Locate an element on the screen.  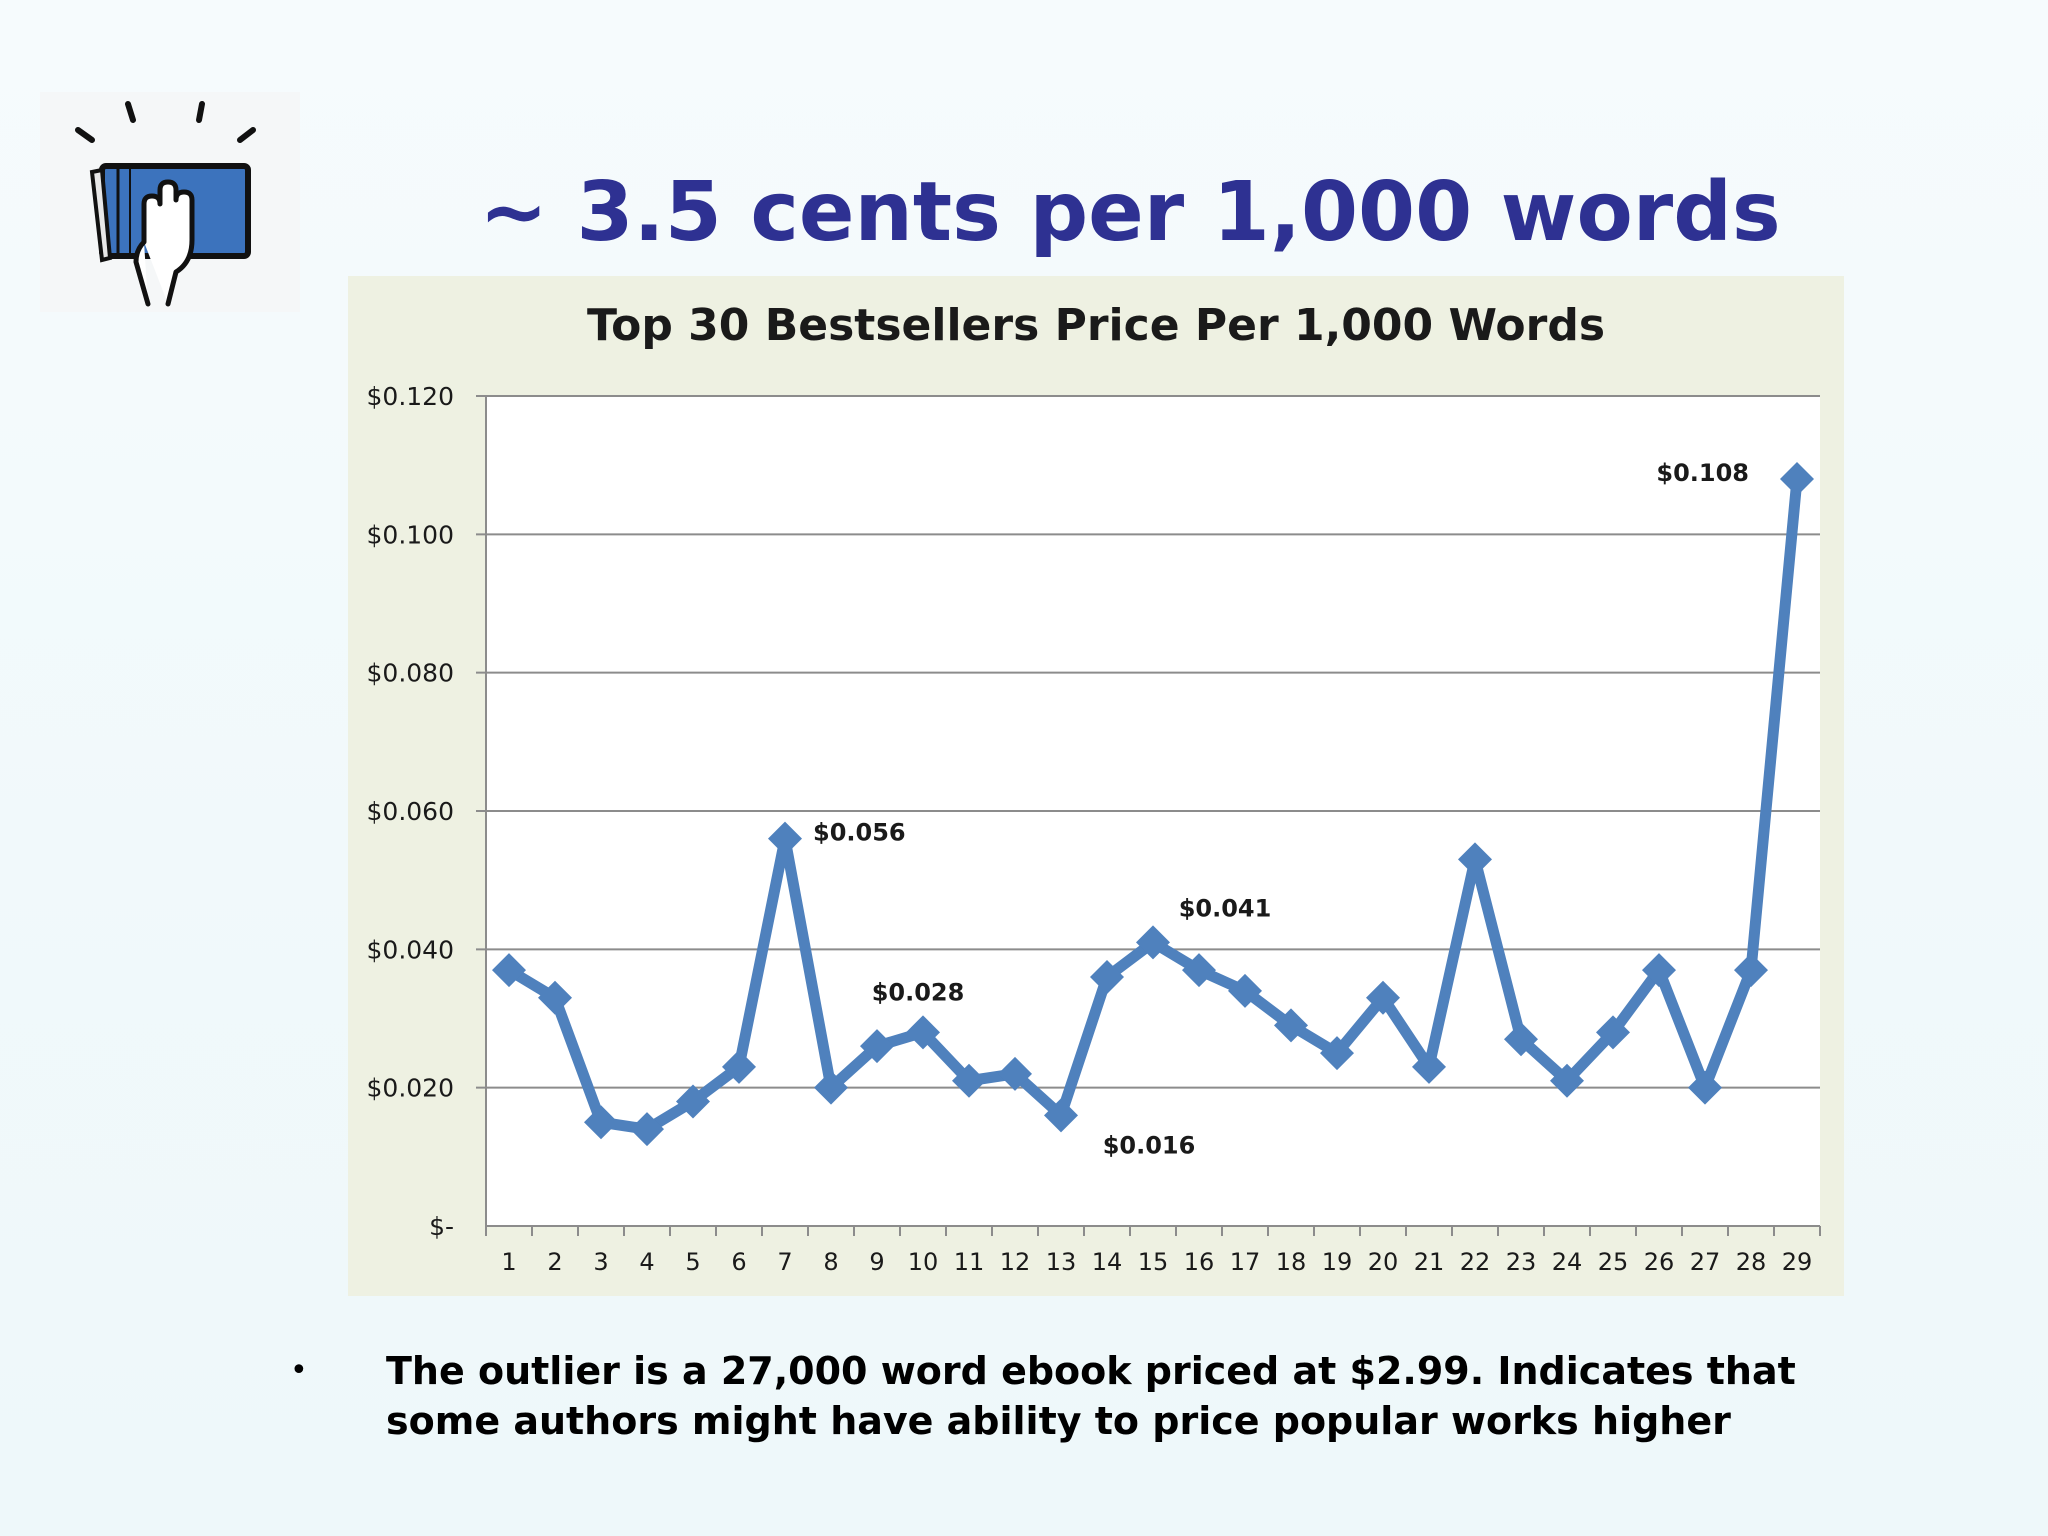
x-tick-label: 18 is located at coordinates (1291, 1262).